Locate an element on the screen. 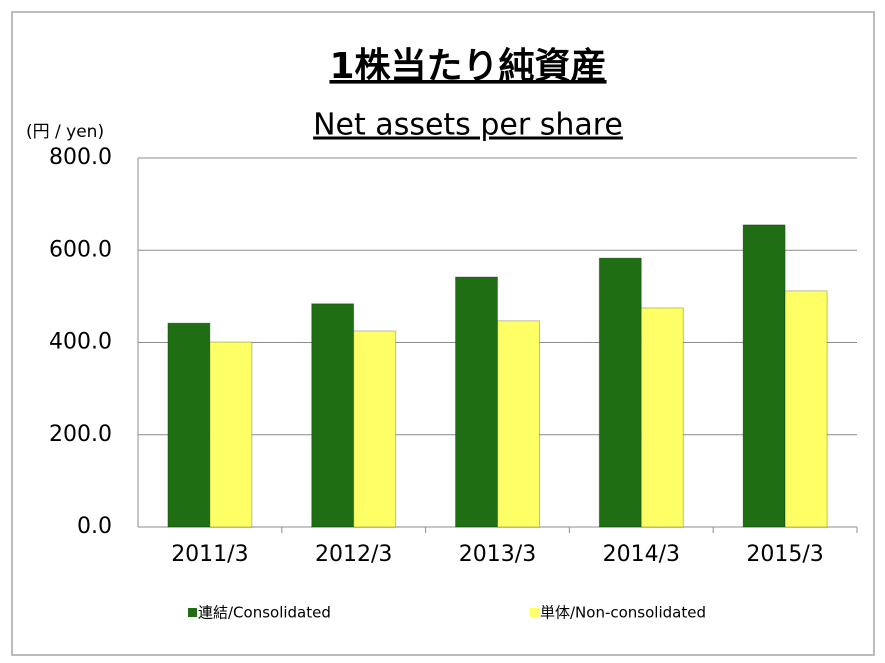 The width and height of the screenshot is (885, 663). y-tick-label: 400.0 is located at coordinates (80, 342).